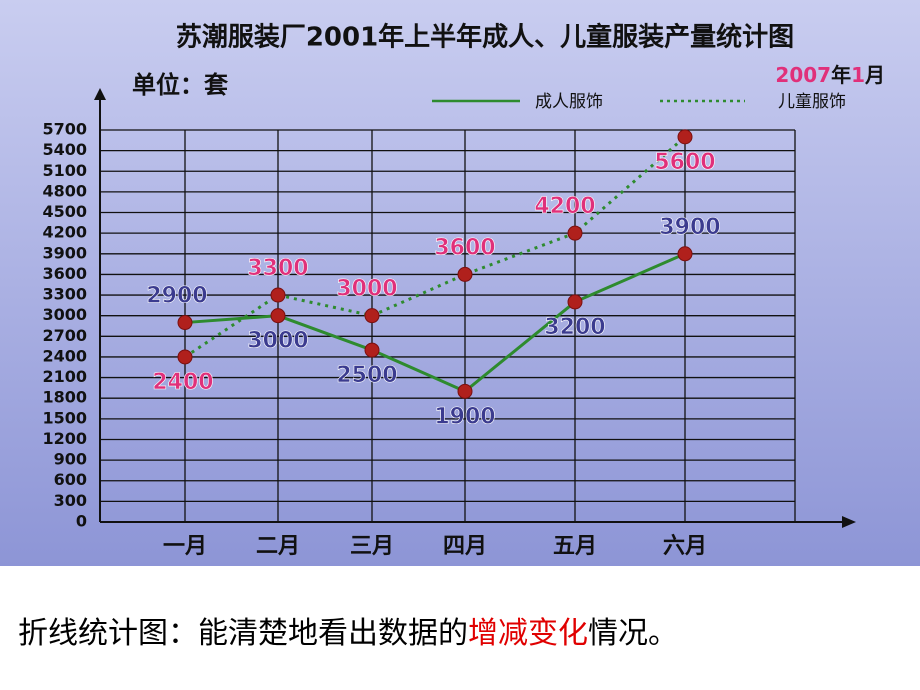 Image resolution: width=920 pixels, height=690 pixels. Describe the element at coordinates (64, 252) in the screenshot. I see `y-tick-label: 3900` at that location.